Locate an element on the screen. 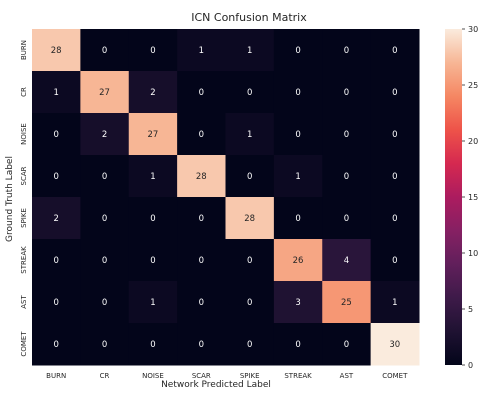  cell-value-label: 27 is located at coordinates (104, 93).